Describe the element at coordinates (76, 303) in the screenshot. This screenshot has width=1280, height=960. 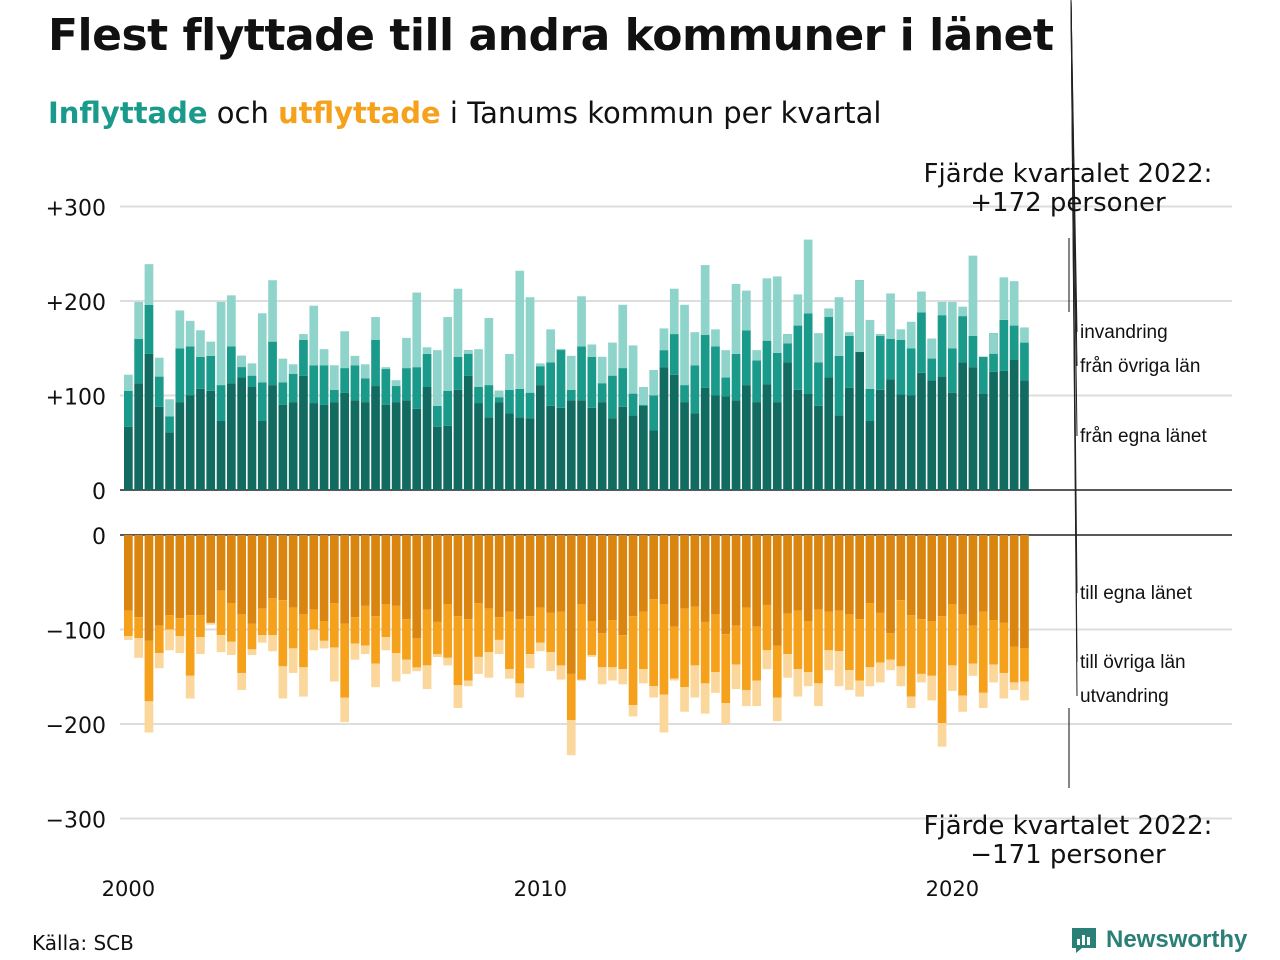
I see `y-tick-label-top: +200` at that location.